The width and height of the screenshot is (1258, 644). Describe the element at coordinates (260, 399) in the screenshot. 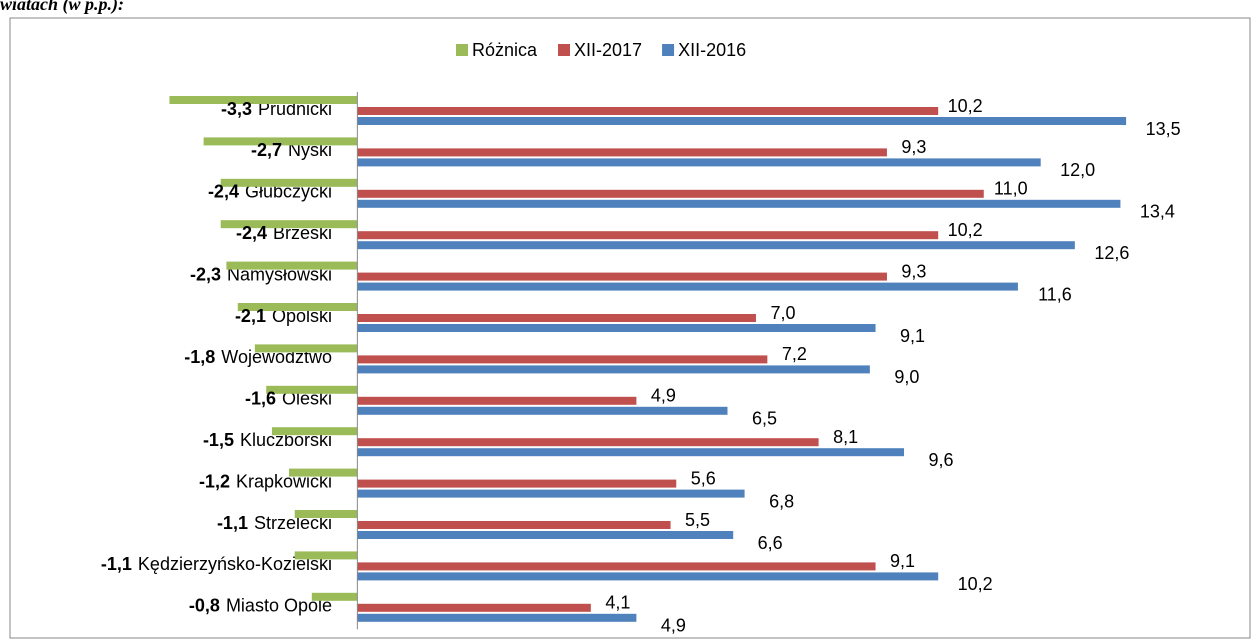

I see `value-label: -1,6` at that location.